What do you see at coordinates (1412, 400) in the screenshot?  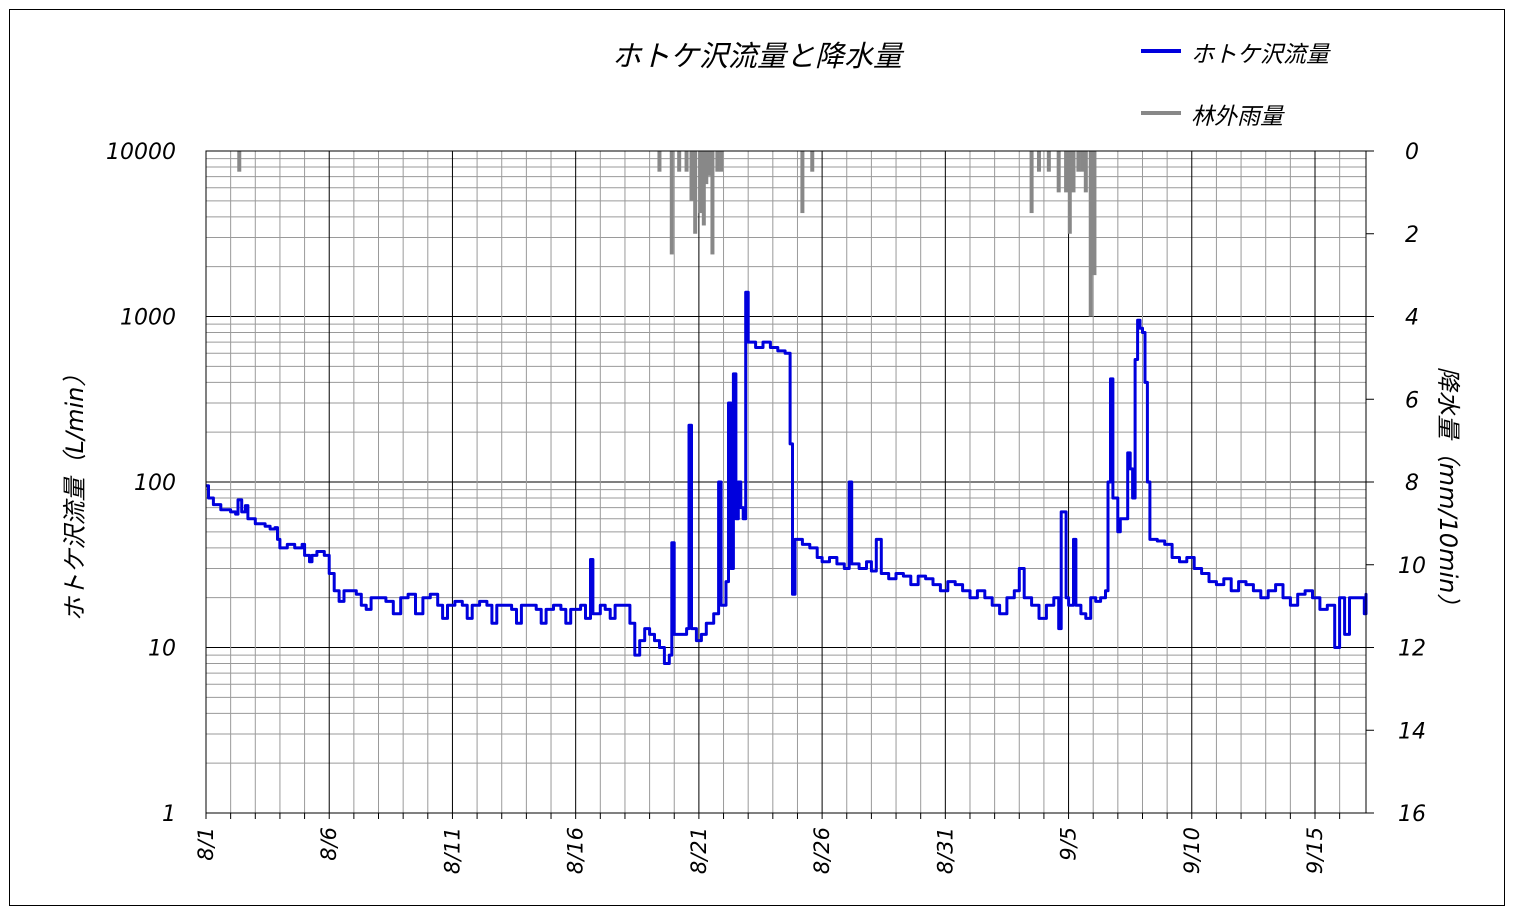 I see `y-right-tick-label: 6` at bounding box center [1412, 400].